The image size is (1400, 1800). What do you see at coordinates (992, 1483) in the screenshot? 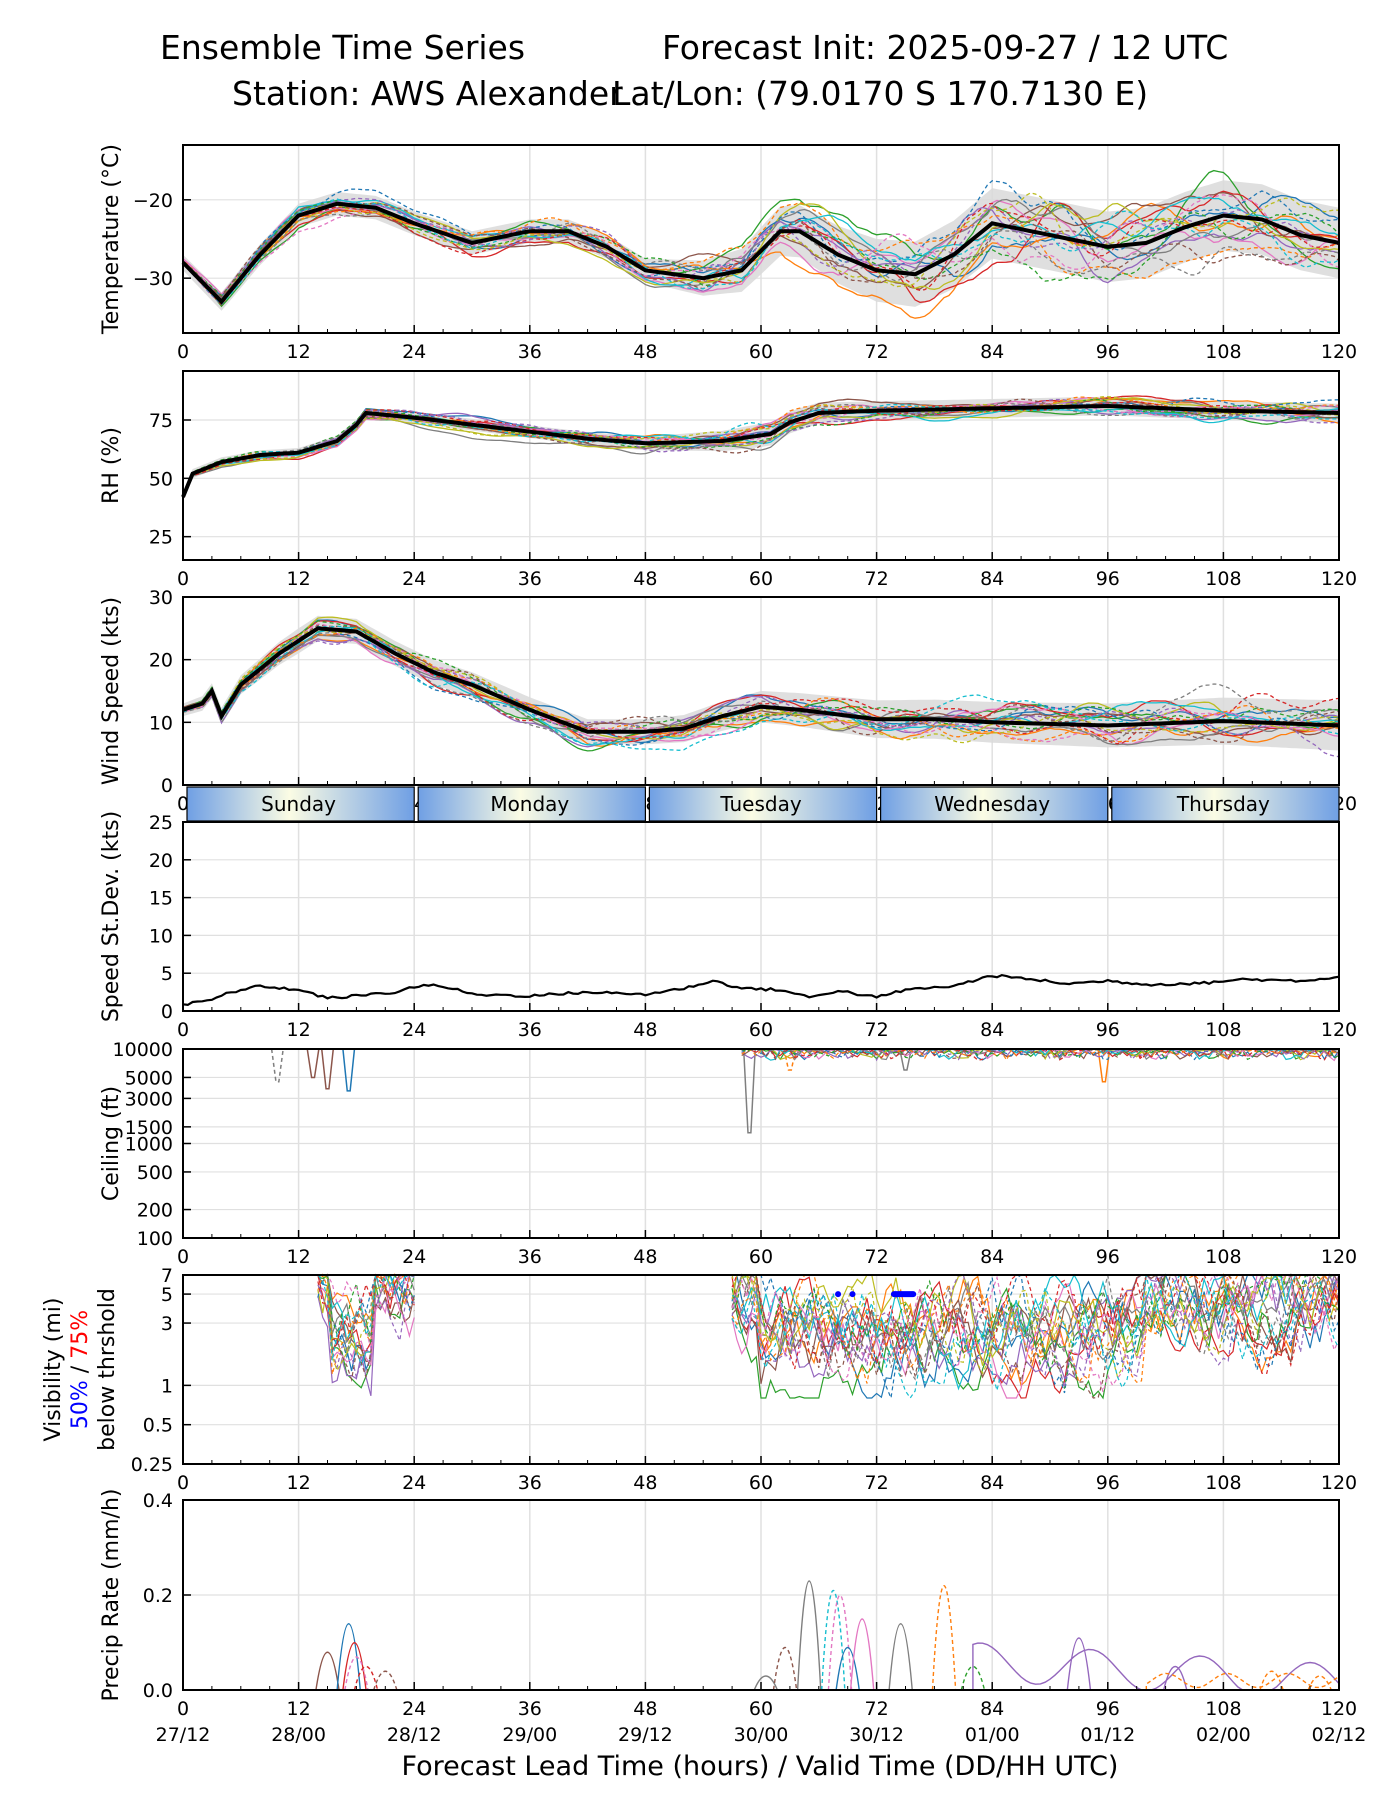
I see `x-tick-label: 84` at bounding box center [992, 1483].